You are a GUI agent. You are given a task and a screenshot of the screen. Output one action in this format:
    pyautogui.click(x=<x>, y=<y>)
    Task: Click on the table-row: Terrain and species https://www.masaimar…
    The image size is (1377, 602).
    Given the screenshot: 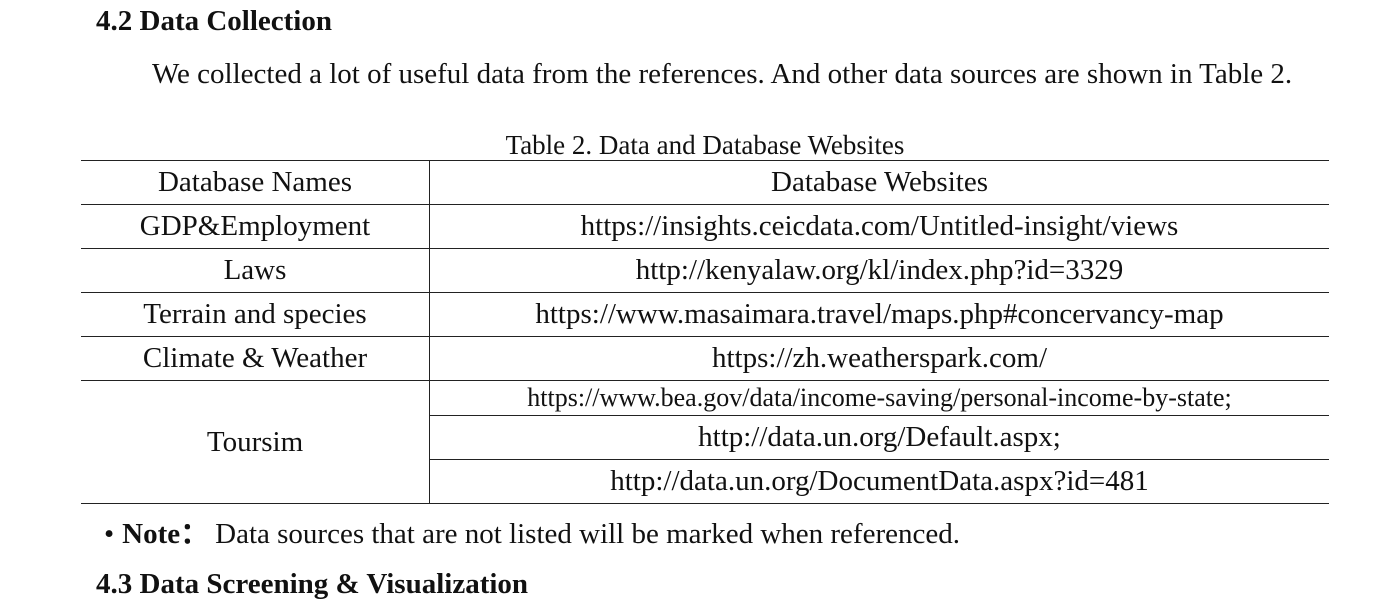 What is the action you would take?
    pyautogui.click(x=705, y=314)
    